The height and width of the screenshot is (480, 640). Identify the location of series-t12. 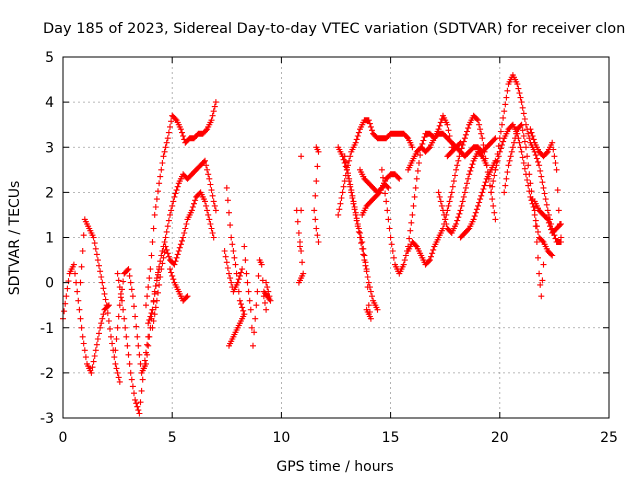
(267, 291).